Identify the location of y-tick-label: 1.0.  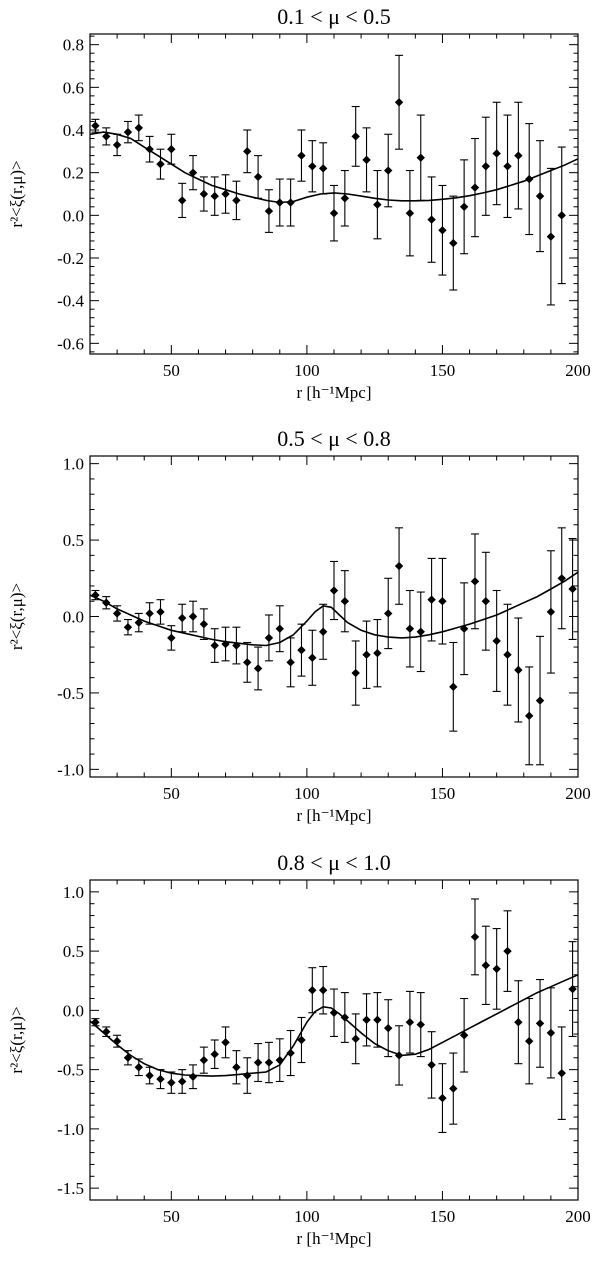
(73, 464).